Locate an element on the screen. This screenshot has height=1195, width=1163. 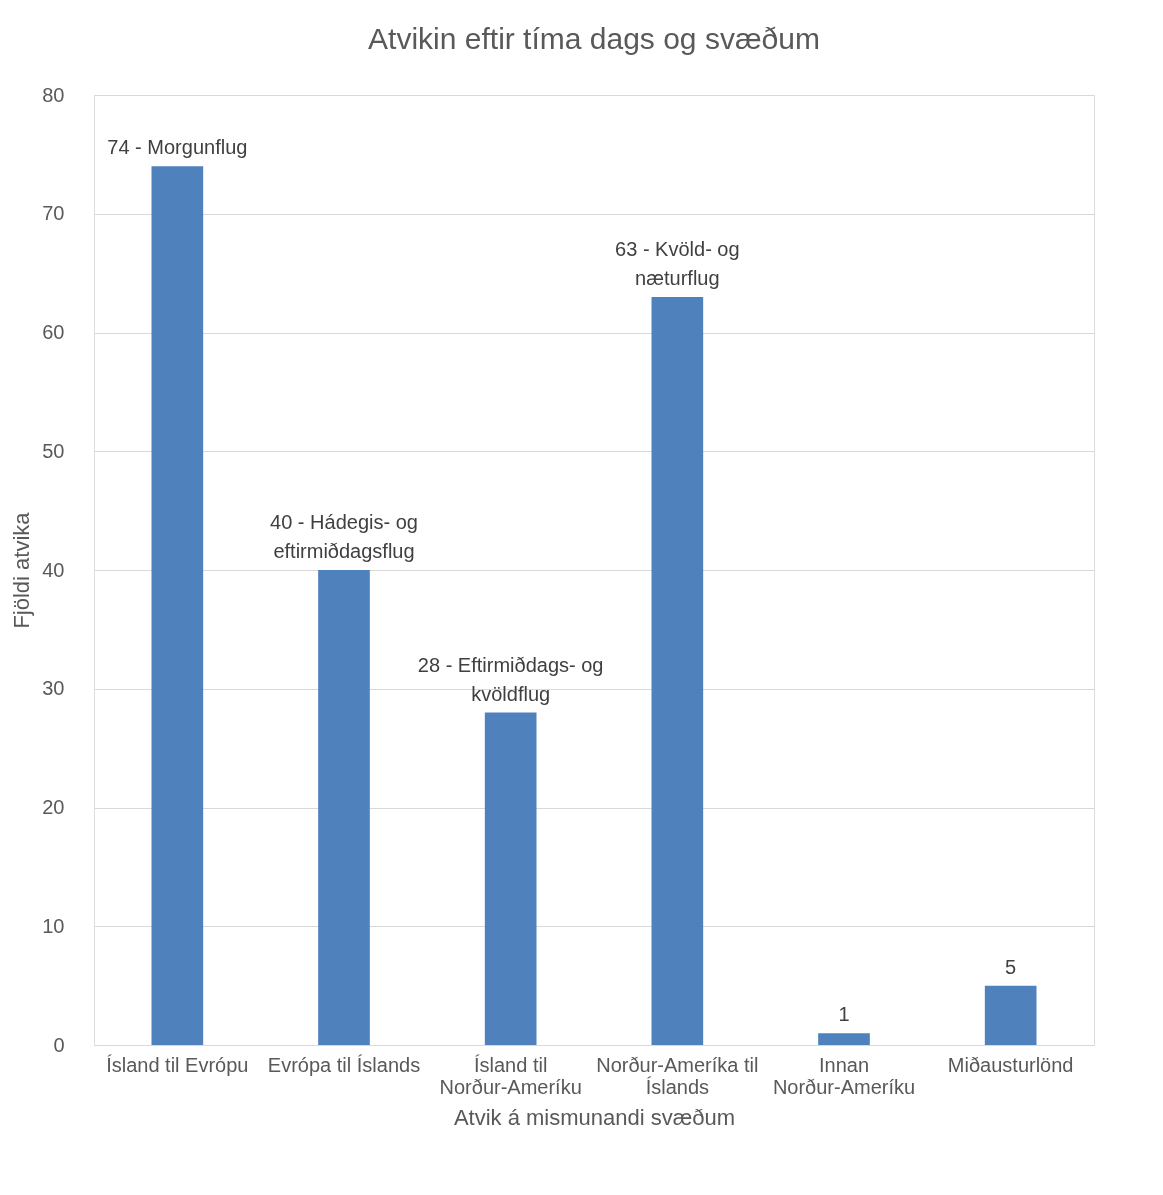
x-tick-label: Miðausturlönd is located at coordinates (1010, 1064).